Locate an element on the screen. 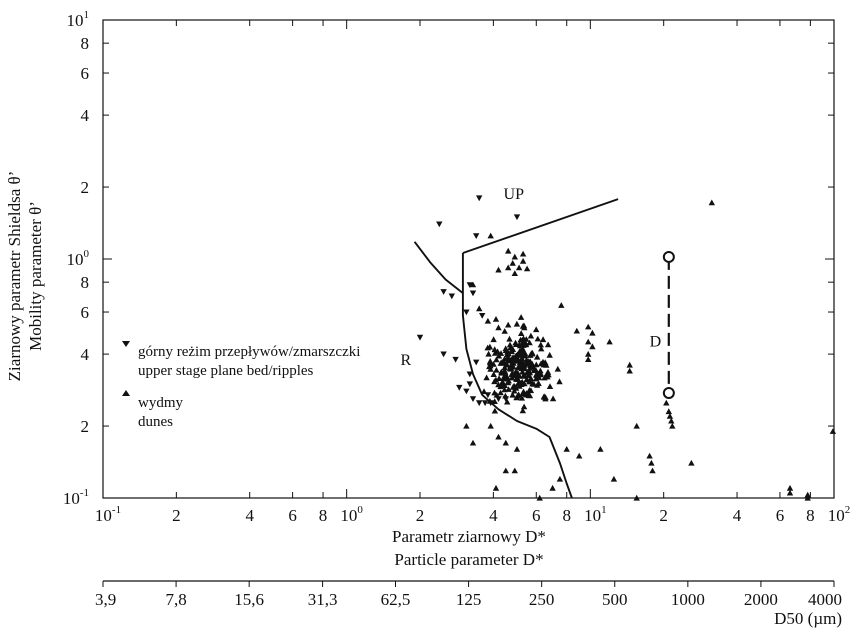 This screenshot has width=864, height=633. region-label-r: R is located at coordinates (406, 360).